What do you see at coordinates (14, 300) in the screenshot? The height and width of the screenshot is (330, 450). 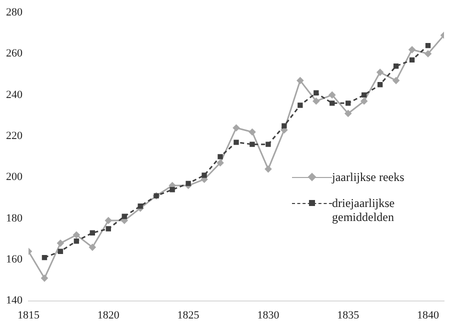 I see `y-tick-label: 140` at bounding box center [14, 300].